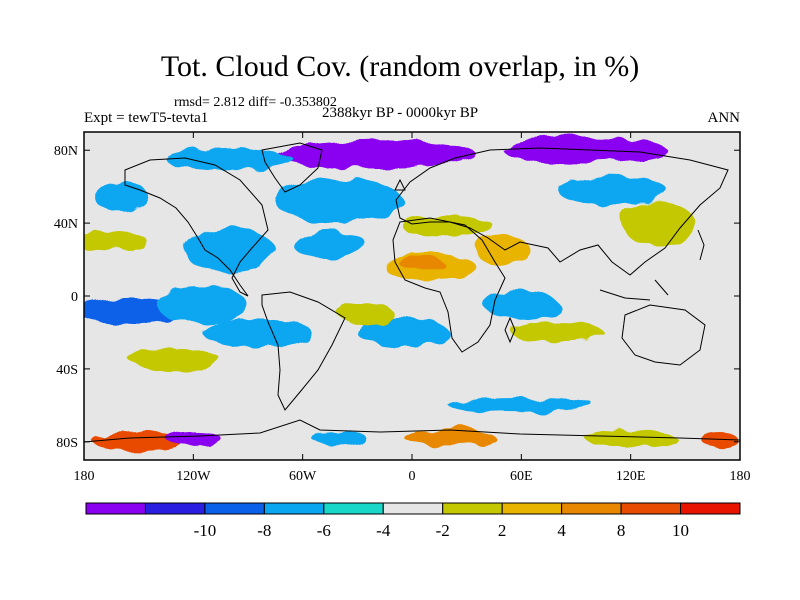 Image resolution: width=800 pixels, height=600 pixels. I want to click on period-label: 2388kyr BP - 0000kyr BP, so click(400, 113).